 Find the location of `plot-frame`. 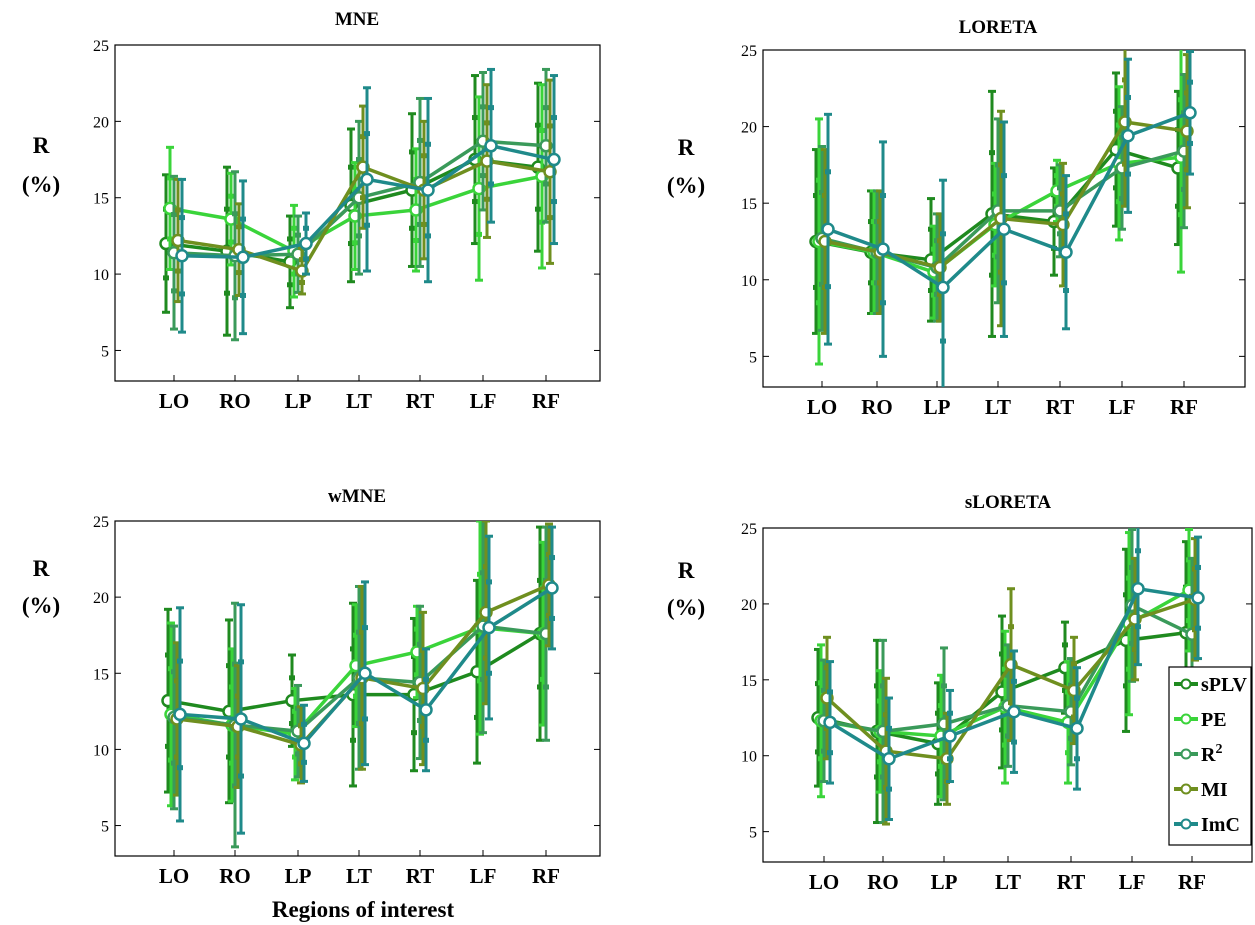

plot-frame is located at coordinates (357, 688).